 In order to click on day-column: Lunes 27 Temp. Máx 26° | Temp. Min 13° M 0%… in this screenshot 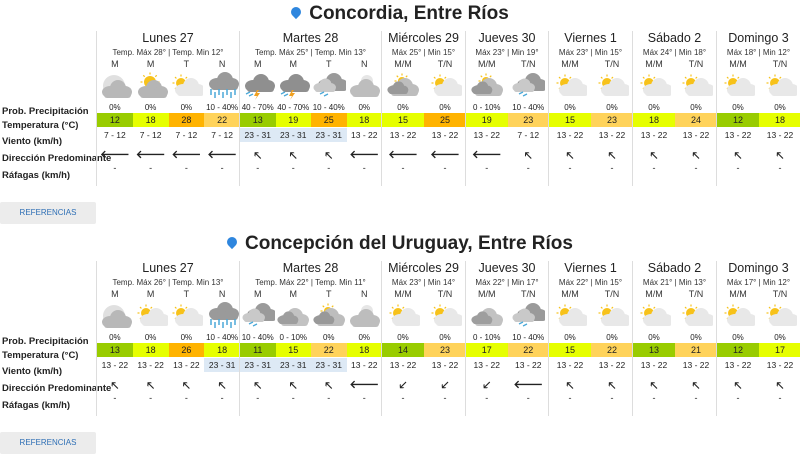, I will do `click(168, 338)`.